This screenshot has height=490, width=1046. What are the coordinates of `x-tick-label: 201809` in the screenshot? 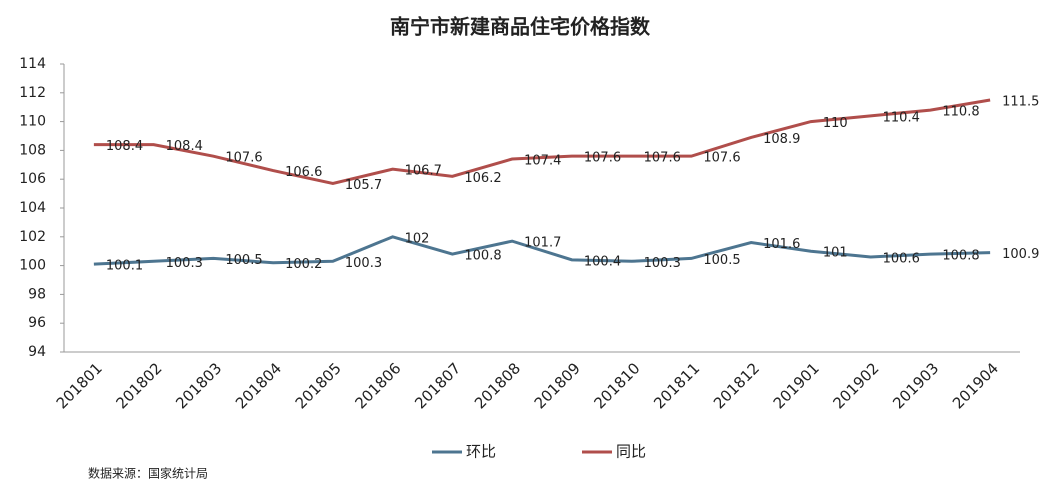 It's located at (557, 385).